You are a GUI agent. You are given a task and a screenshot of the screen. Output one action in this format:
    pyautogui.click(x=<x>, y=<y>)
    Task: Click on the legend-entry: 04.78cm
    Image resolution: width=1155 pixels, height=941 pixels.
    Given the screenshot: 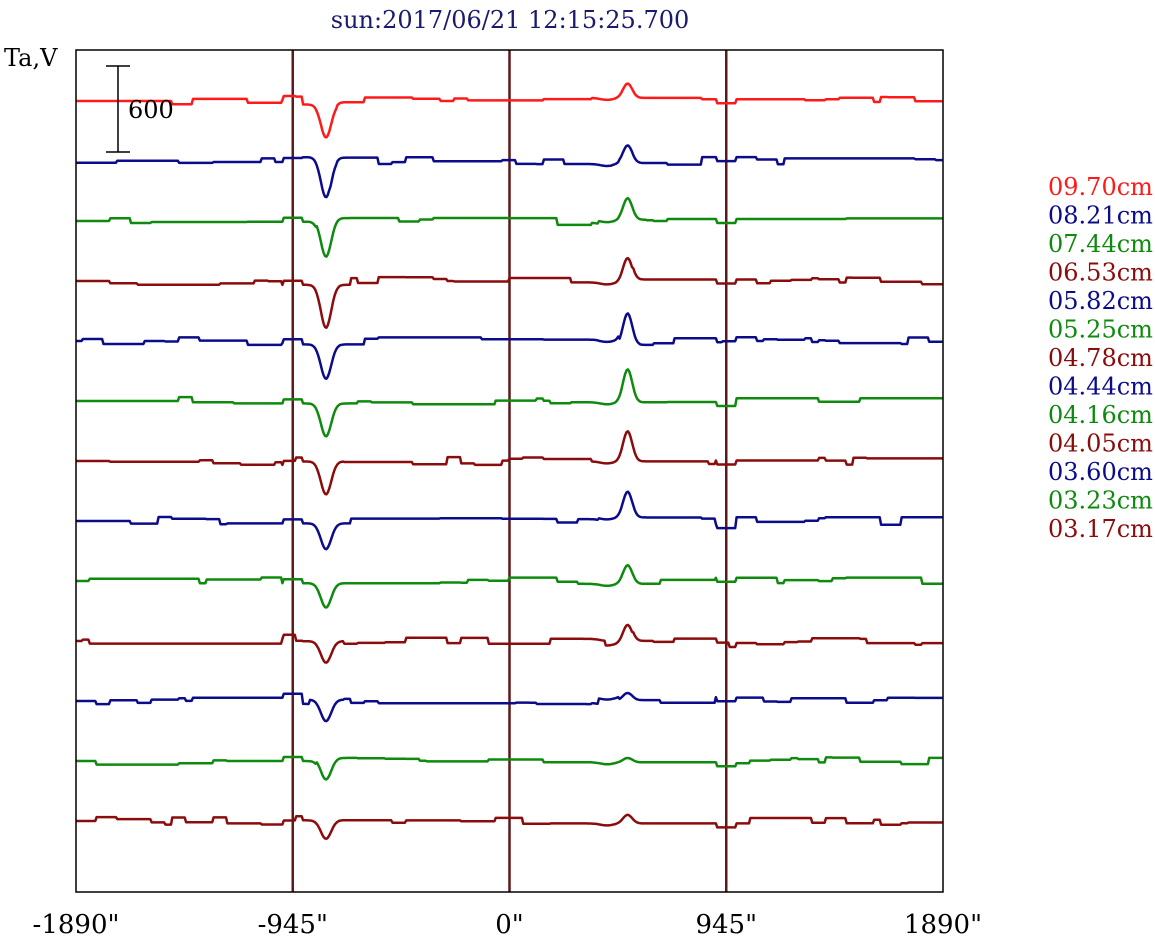 What is the action you would take?
    pyautogui.click(x=1100, y=358)
    